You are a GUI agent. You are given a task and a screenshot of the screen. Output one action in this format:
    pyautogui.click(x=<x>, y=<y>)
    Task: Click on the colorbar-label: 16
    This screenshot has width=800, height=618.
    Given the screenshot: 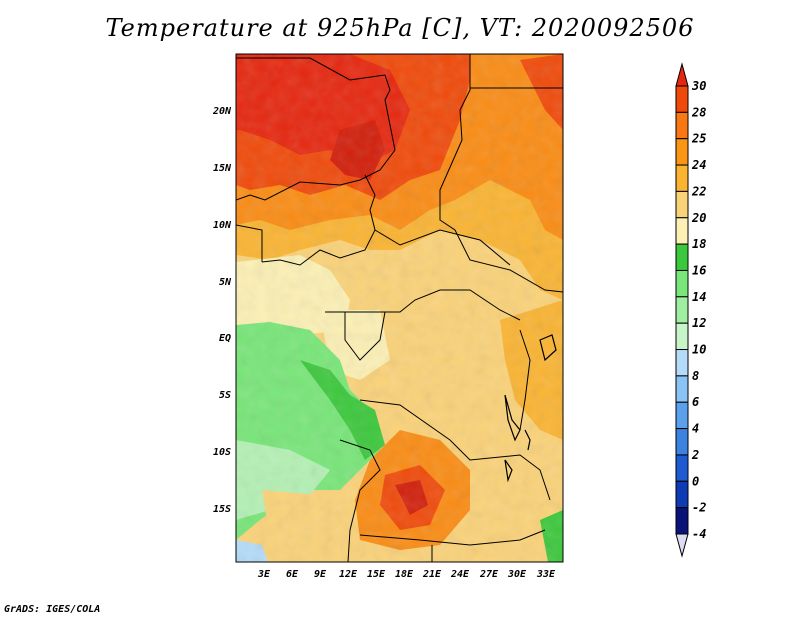 What is the action you would take?
    pyautogui.click(x=699, y=270)
    